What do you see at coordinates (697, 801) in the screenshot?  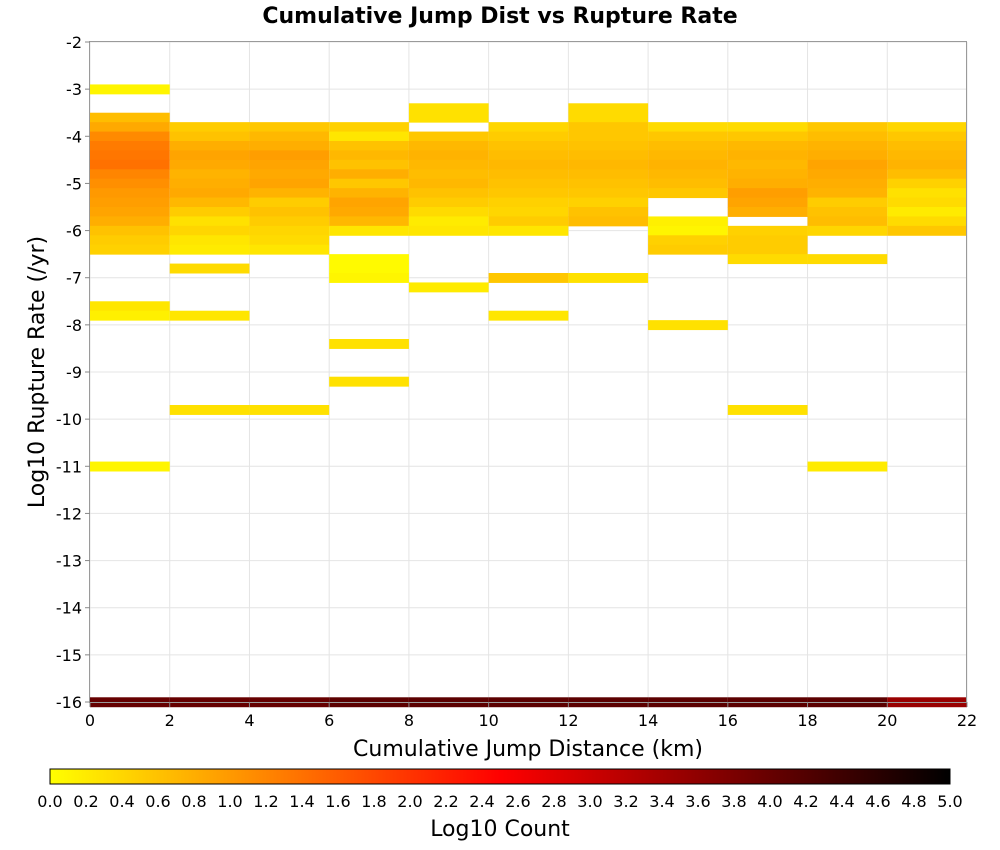 I see `colorbar-tick-label: 3.6` at bounding box center [697, 801].